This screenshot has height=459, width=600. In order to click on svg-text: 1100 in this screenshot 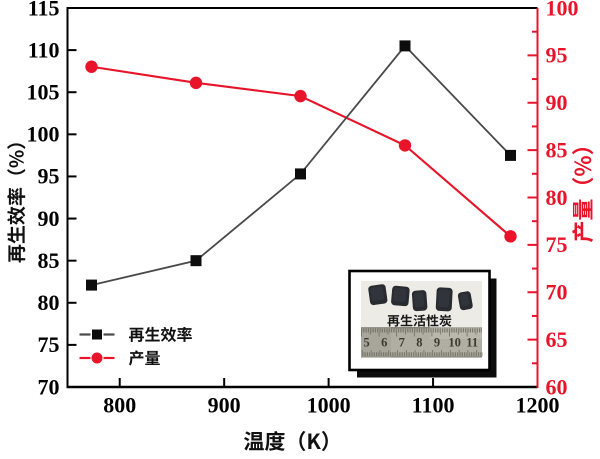, I will do `click(433, 405)`.